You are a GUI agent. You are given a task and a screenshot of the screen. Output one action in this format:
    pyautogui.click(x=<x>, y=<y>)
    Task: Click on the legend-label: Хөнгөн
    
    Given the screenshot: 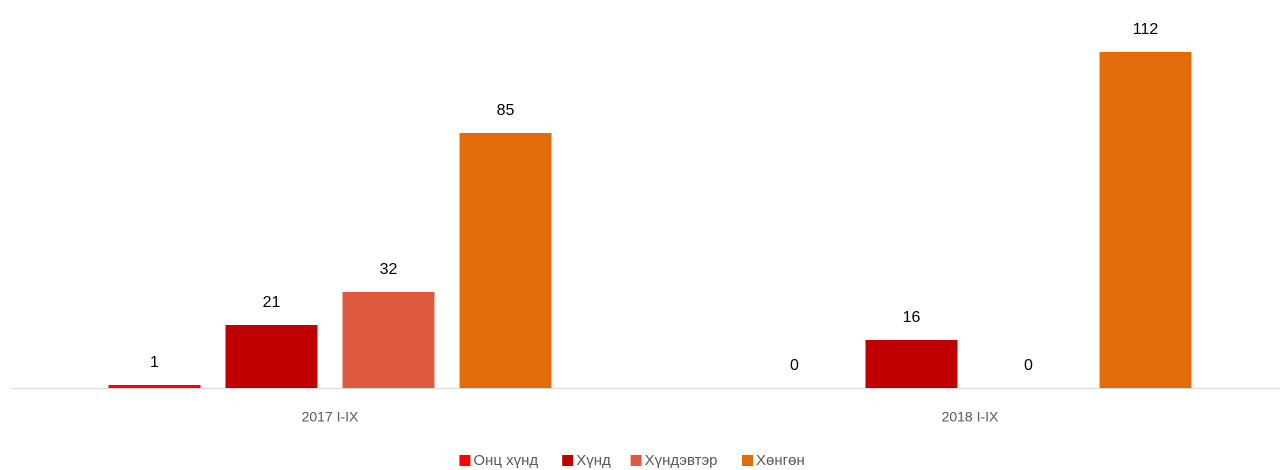 What is the action you would take?
    pyautogui.click(x=780, y=460)
    